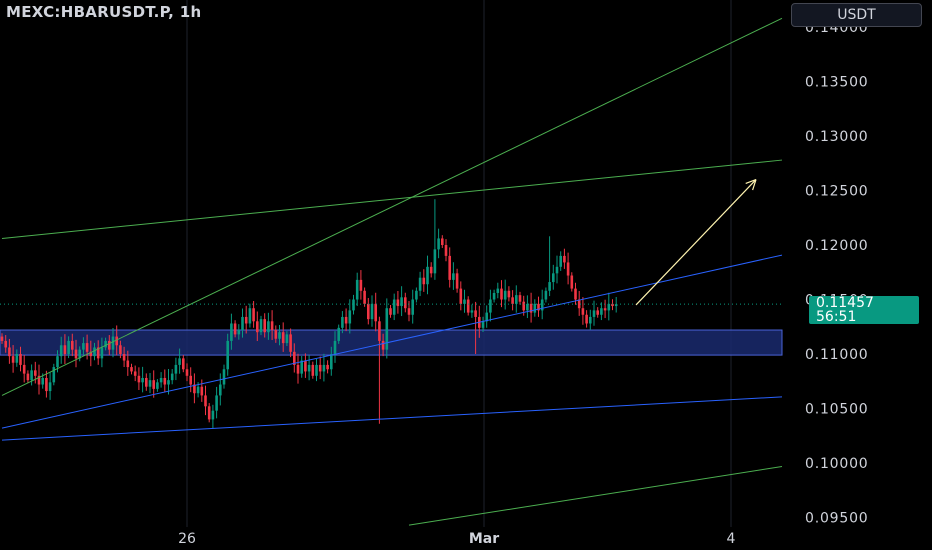 This screenshot has width=932, height=550. I want to click on y-tick-label-8: 0.13500, so click(837, 83).